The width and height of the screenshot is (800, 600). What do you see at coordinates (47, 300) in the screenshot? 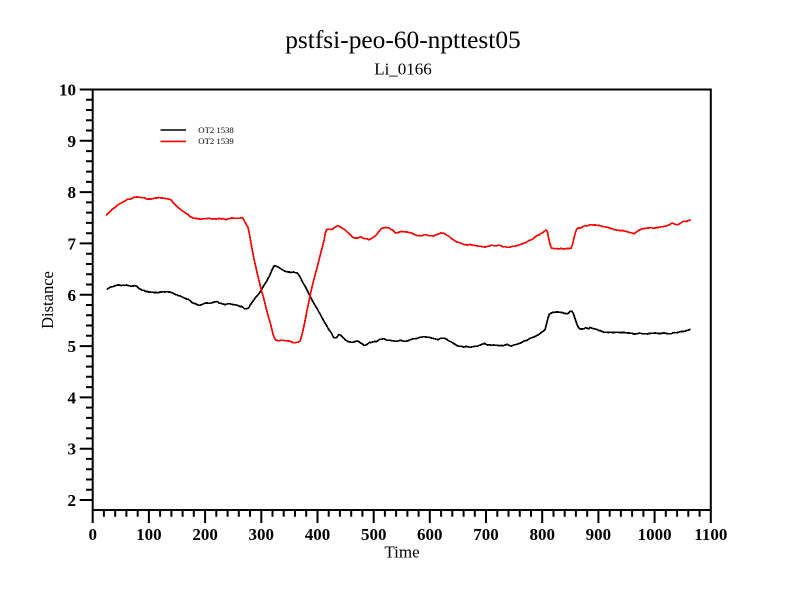
I see `svg-text: Distance` at bounding box center [47, 300].